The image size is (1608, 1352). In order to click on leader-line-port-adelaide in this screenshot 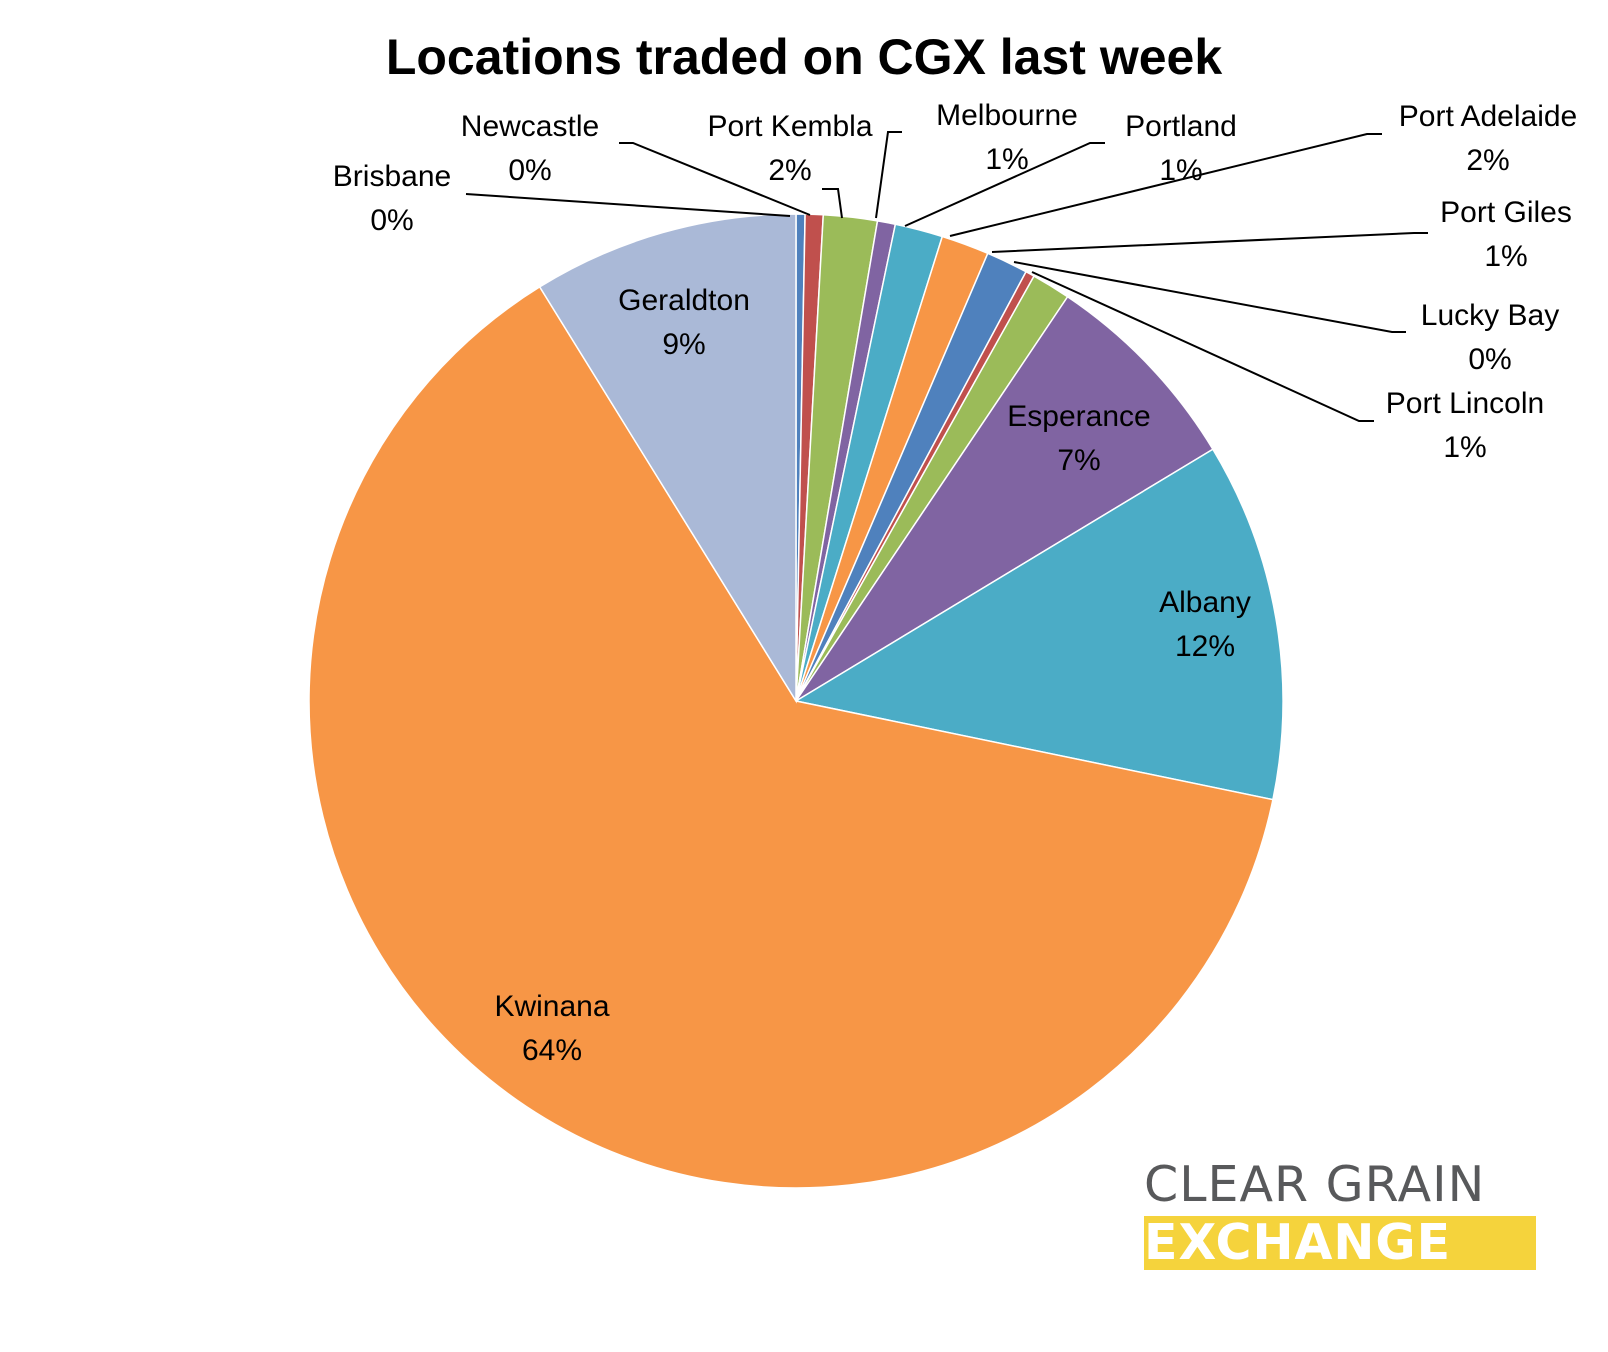, I will do `click(1165, 185)`.